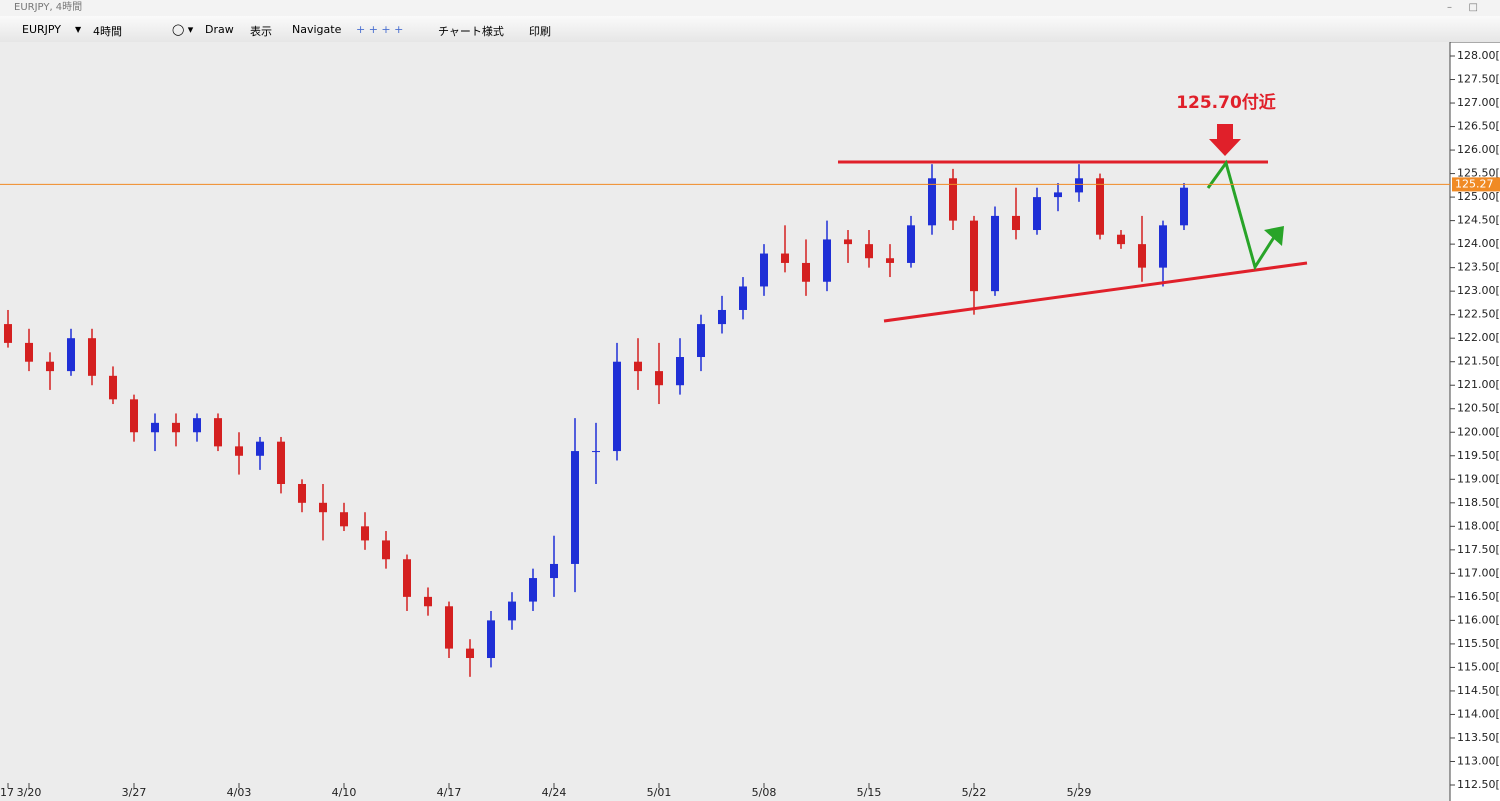 The image size is (1500, 801). Describe the element at coordinates (1478, 290) in the screenshot. I see `y-tick-label: 123.00[` at that location.